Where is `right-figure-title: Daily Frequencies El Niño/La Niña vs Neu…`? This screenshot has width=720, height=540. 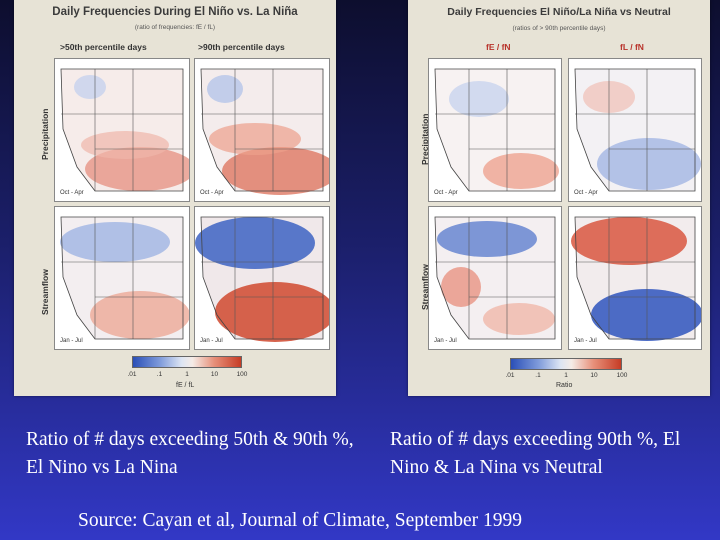 right-figure-title: Daily Frequencies El Niño/La Niña vs Neu… is located at coordinates (559, 12).